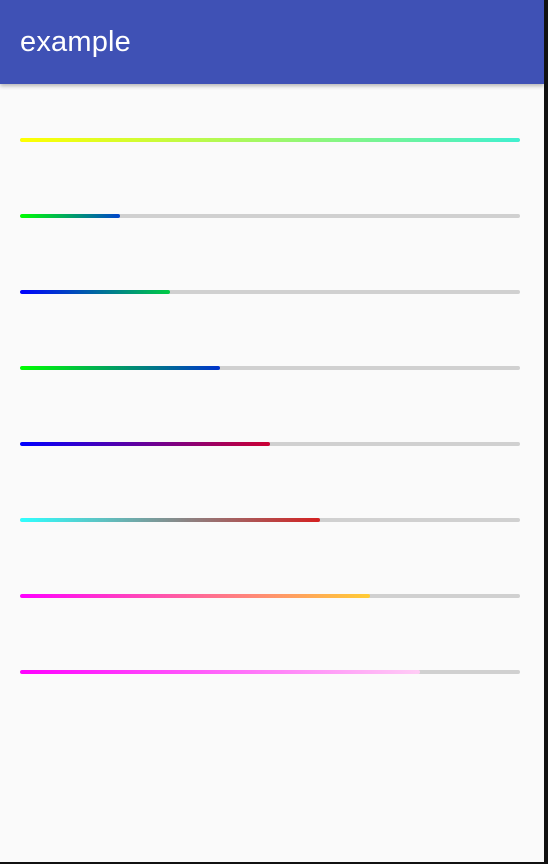 This screenshot has width=548, height=864. What do you see at coordinates (274, 863) in the screenshot?
I see `screen-bottom-edge` at bounding box center [274, 863].